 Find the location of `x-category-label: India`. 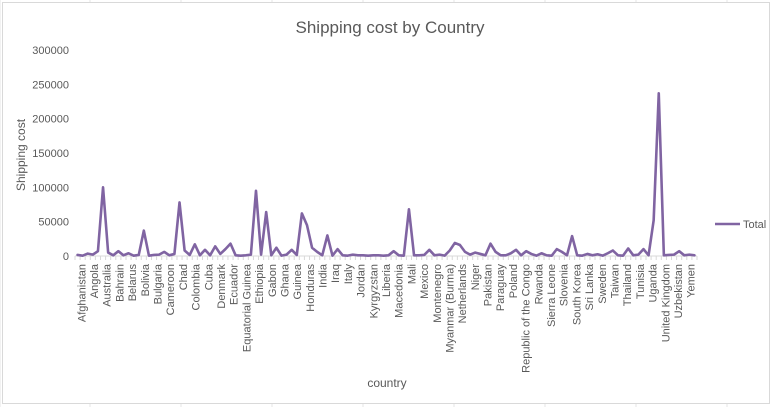

x-category-label: India is located at coordinates (324, 275).